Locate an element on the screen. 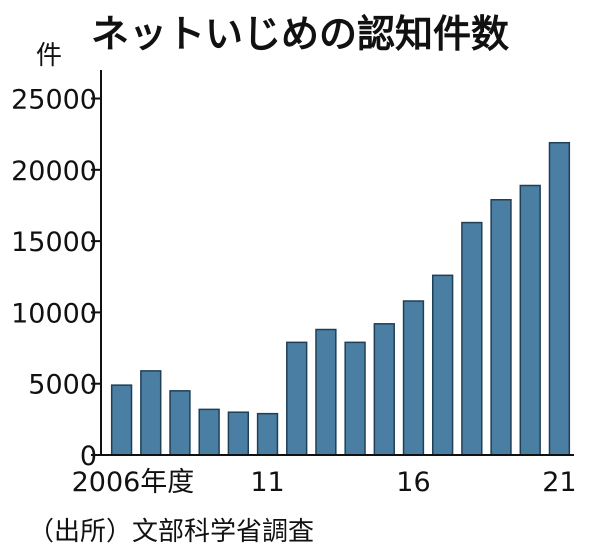 The image size is (596, 560). y-axis-unit-label: 件 is located at coordinates (49, 56).